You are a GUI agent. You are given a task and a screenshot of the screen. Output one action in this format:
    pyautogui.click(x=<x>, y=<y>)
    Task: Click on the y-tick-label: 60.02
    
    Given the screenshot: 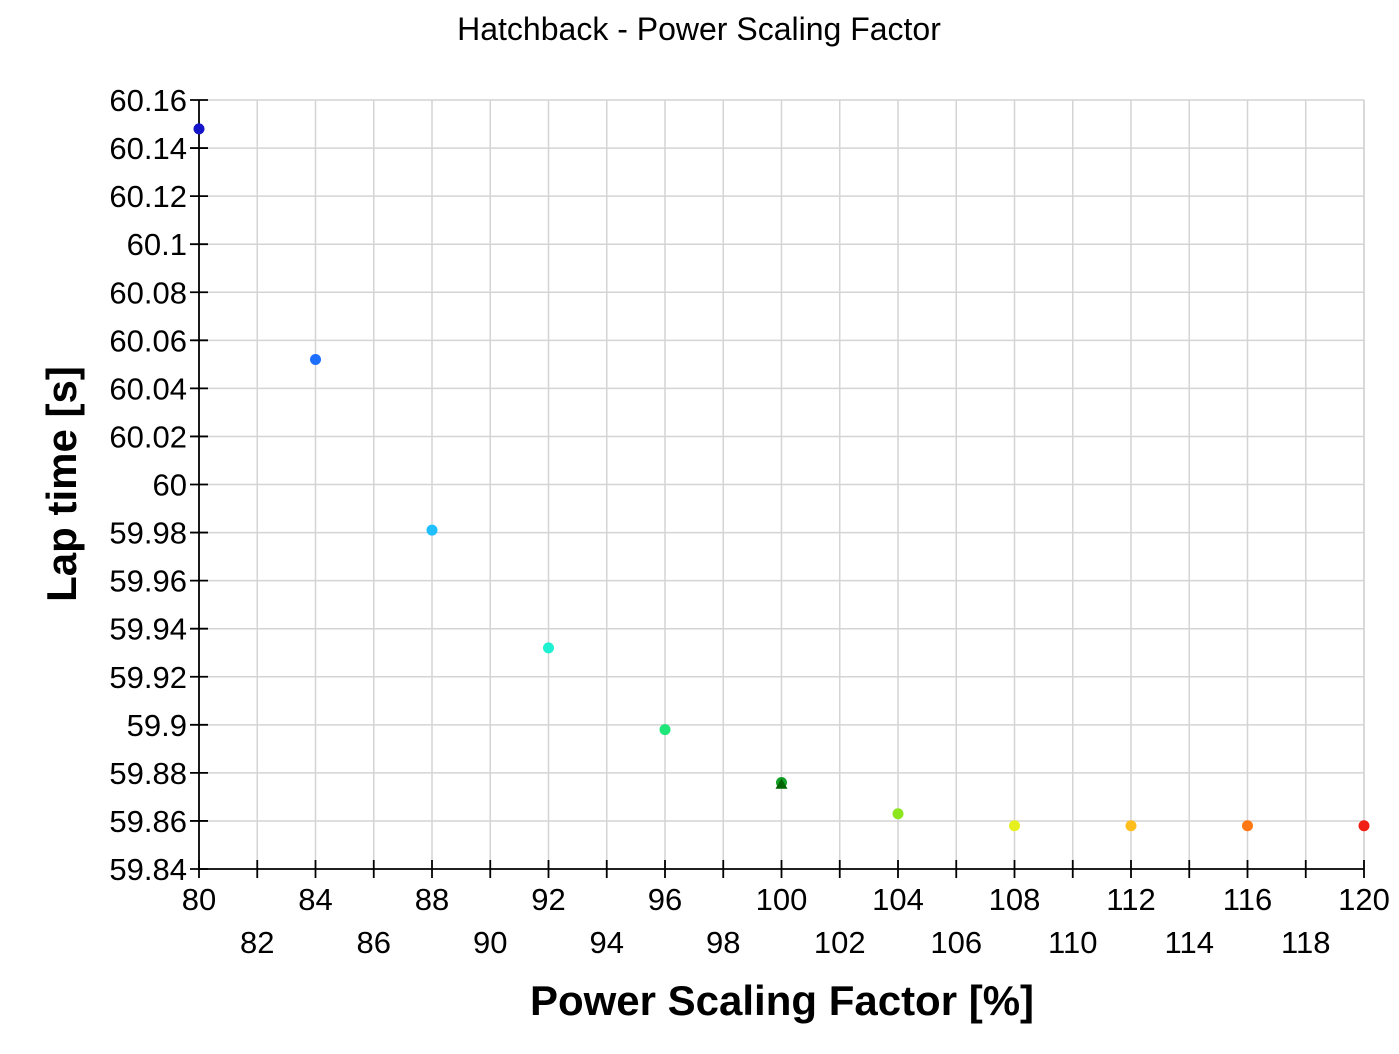 What is the action you would take?
    pyautogui.click(x=148, y=436)
    